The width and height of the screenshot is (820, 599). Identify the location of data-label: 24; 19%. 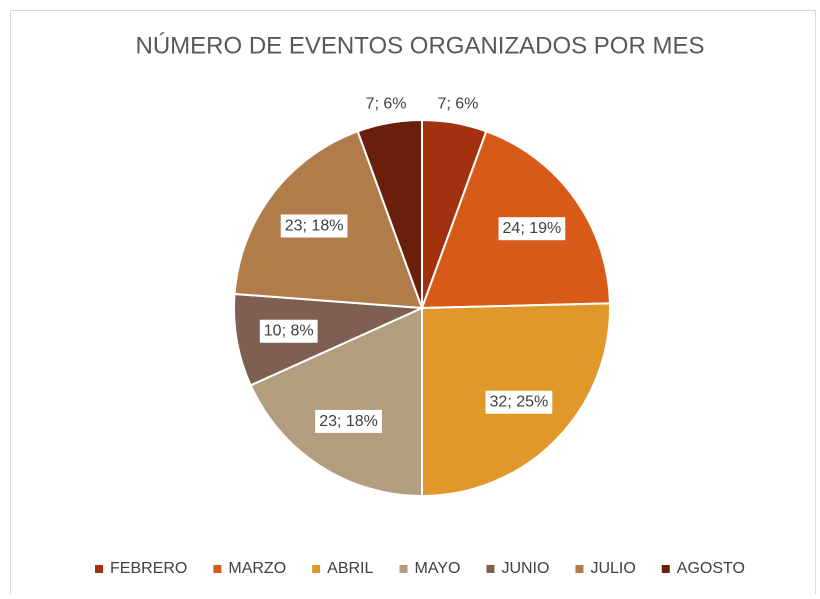
(532, 228).